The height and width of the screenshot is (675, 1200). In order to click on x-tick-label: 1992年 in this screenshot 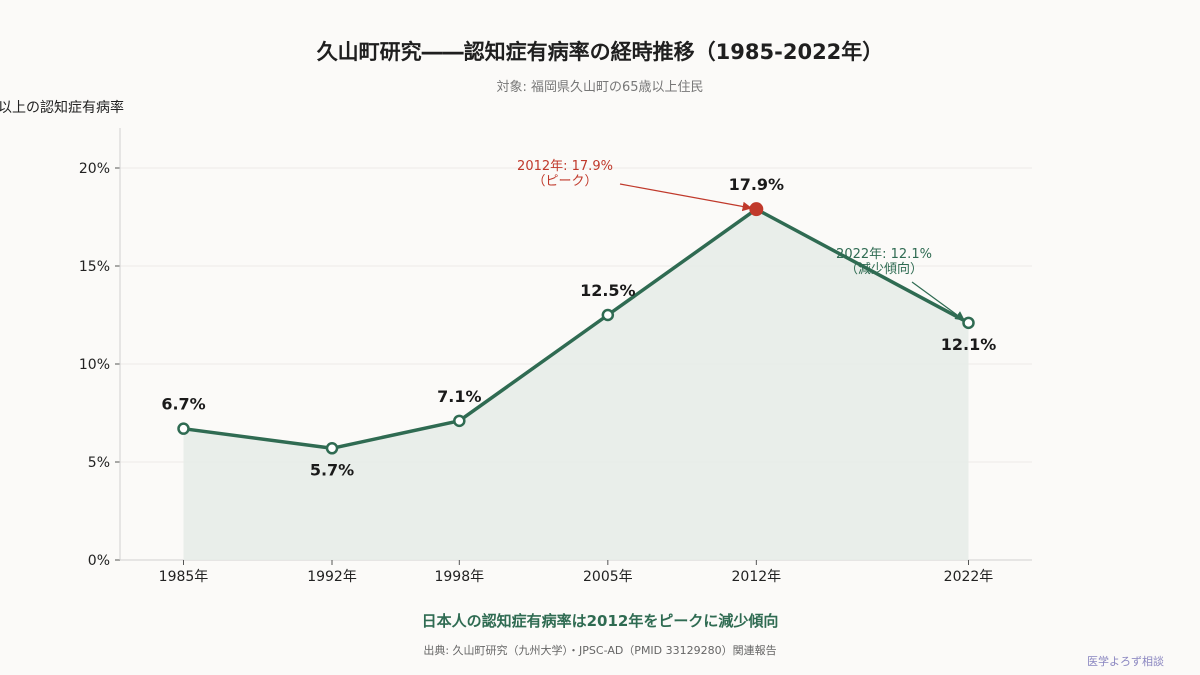, I will do `click(332, 577)`.